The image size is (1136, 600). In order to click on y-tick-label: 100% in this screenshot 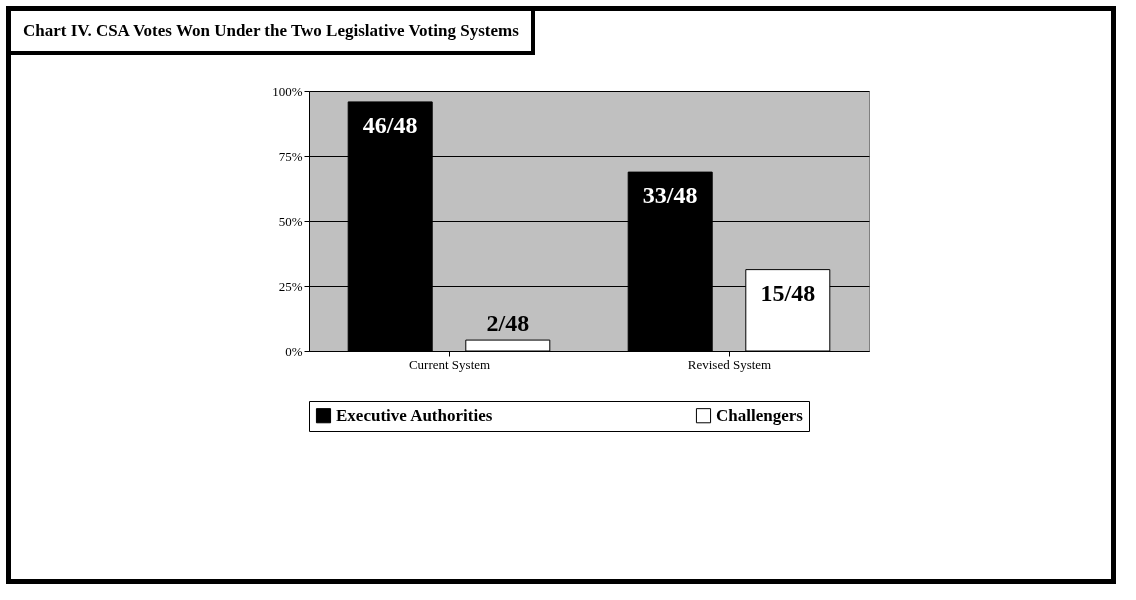, I will do `click(287, 91)`.